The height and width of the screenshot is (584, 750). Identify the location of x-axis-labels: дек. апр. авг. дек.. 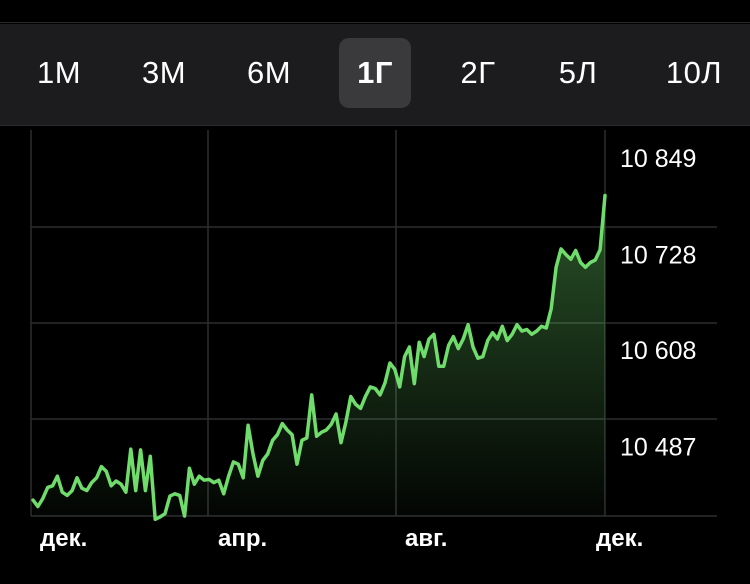
(341, 538).